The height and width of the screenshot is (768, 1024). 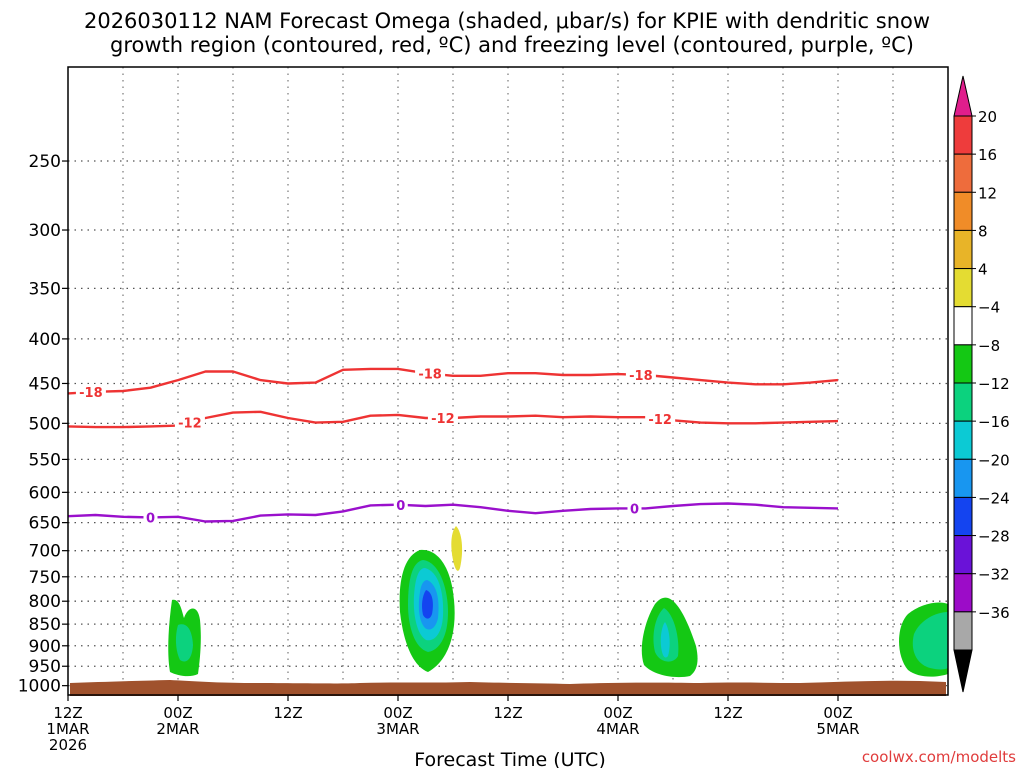 What do you see at coordinates (67, 713) in the screenshot?
I see `x-tick-label-0-0: 12Z` at bounding box center [67, 713].